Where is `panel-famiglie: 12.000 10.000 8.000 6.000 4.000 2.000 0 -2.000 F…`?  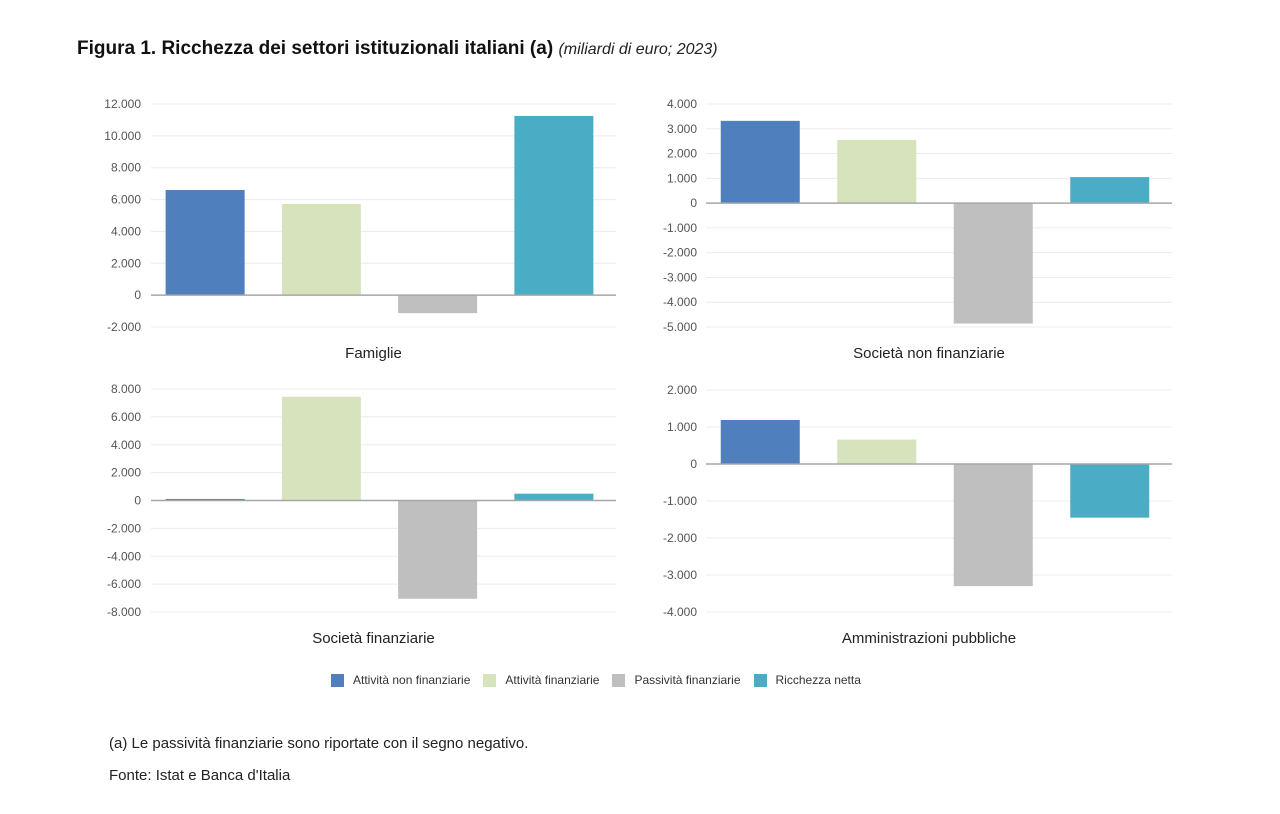
panel-famiglie: 12.000 10.000 8.000 6.000 4.000 2.000 0 -2.000 F… is located at coordinates (360, 229).